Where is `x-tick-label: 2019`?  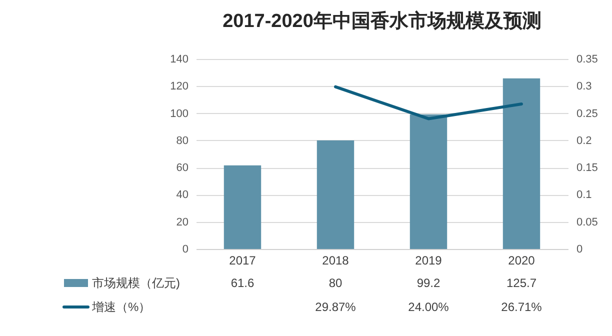 x-tick-label: 2019 is located at coordinates (428, 261).